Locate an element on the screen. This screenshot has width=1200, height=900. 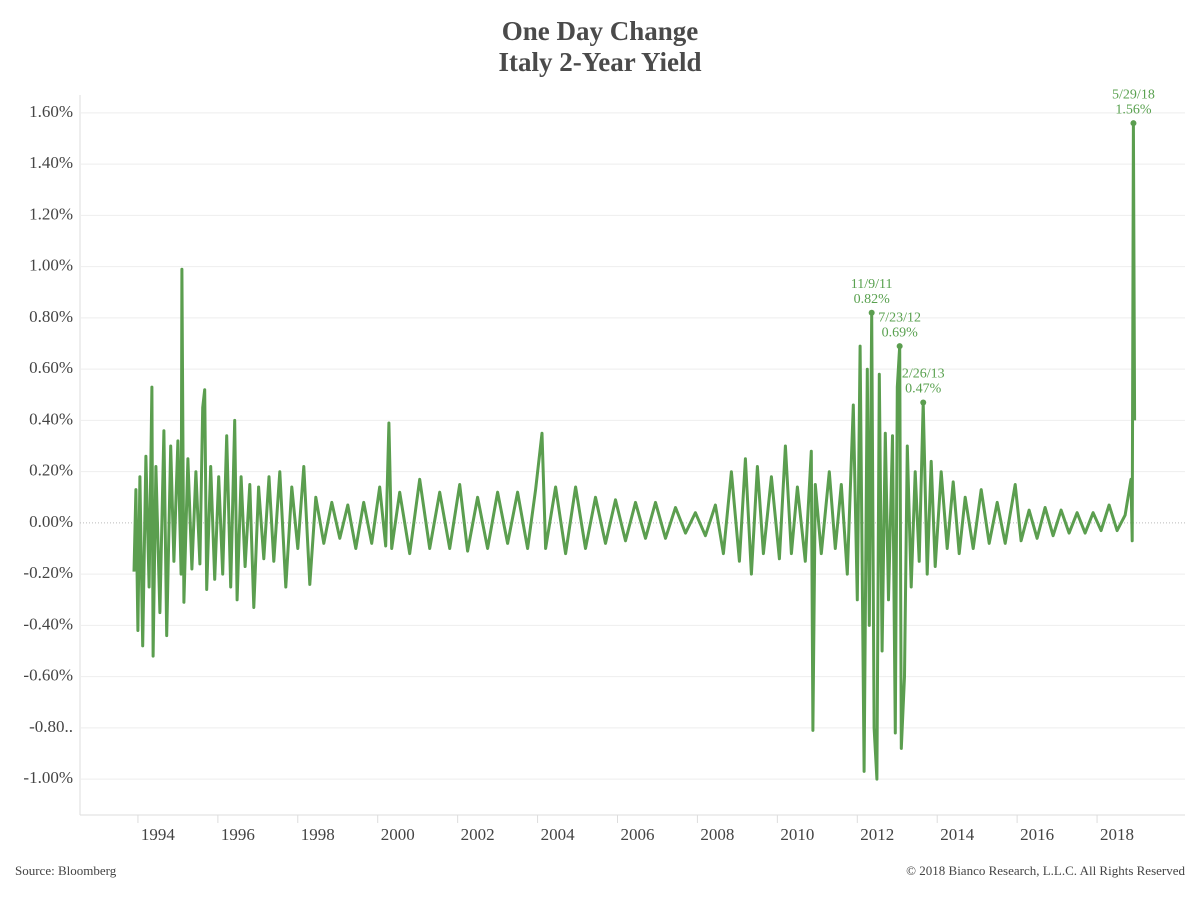
x-tick-label: 2016 is located at coordinates (1037, 834).